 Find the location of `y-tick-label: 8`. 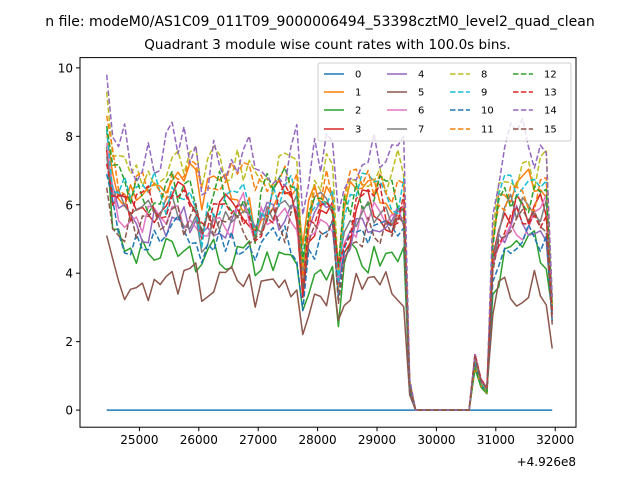

y-tick-label: 8 is located at coordinates (69, 137).